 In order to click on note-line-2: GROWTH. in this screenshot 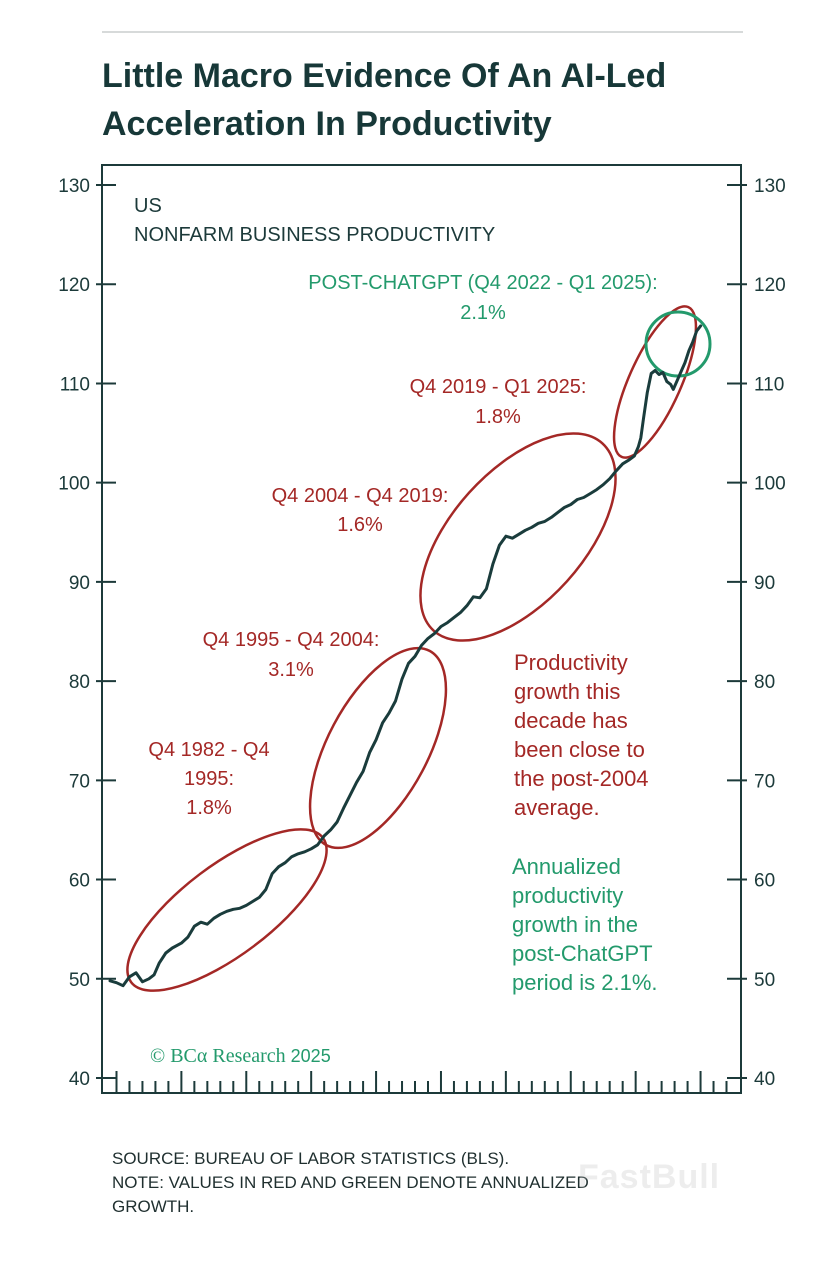, I will do `click(153, 1206)`.